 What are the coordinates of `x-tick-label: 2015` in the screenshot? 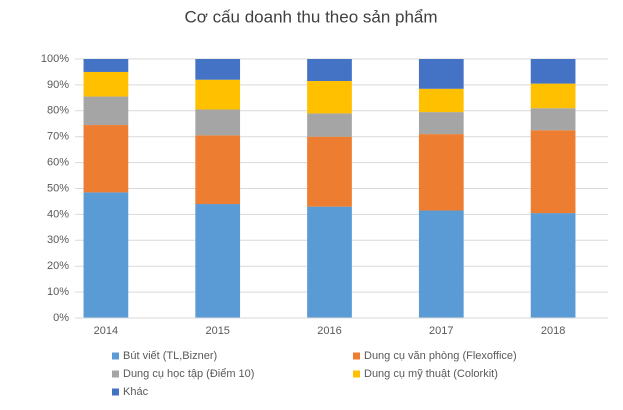 It's located at (217, 331).